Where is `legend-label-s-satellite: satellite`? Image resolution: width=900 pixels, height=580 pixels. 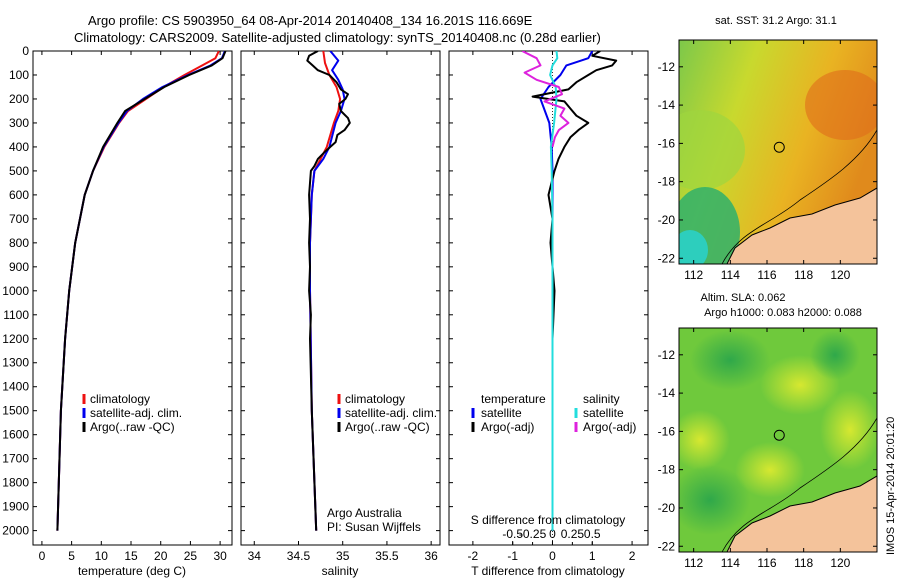
legend-label-s-satellite: satellite is located at coordinates (603, 413).